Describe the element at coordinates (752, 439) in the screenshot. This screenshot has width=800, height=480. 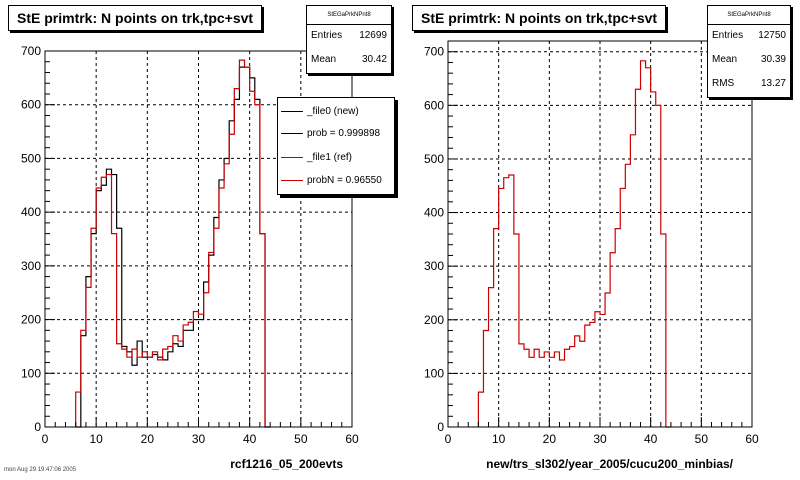
I see `right-xtick-label: 60` at that location.